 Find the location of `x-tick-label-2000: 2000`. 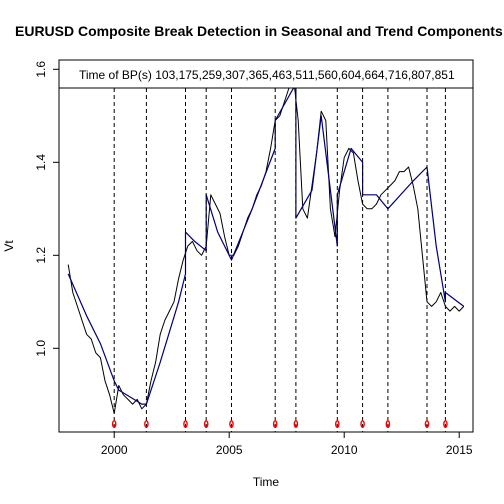

x-tick-label-2000: 2000 is located at coordinates (114, 450).